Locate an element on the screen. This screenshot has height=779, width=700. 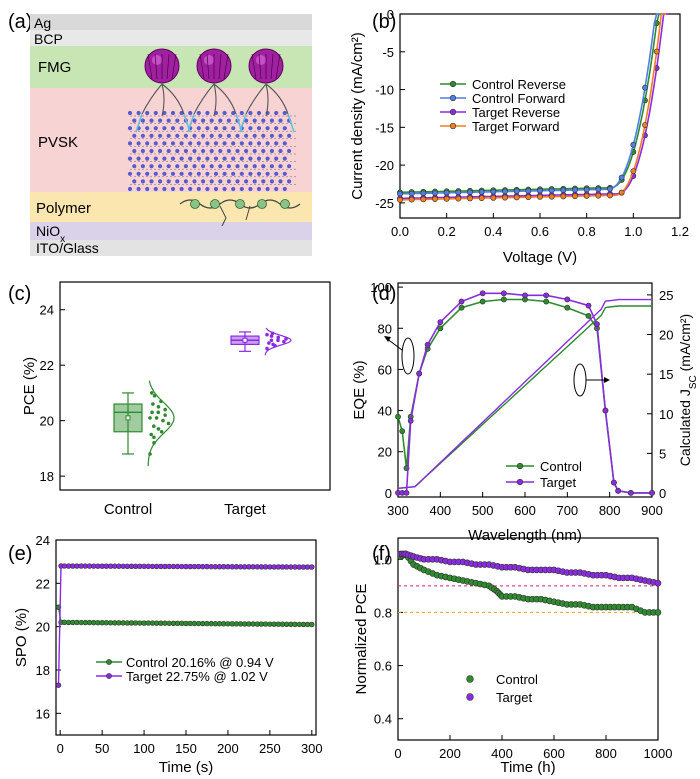
e-legend-label: Target 22.75% @ 1.02 V is located at coordinates (197, 676).